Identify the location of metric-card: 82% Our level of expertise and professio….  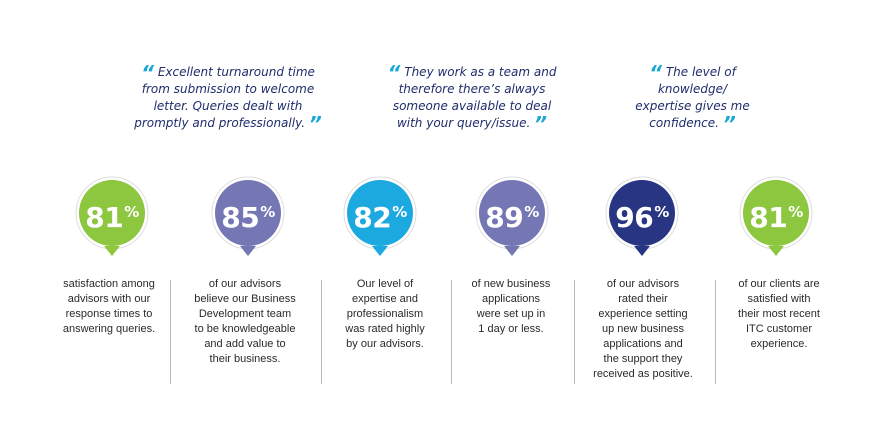
(391, 282).